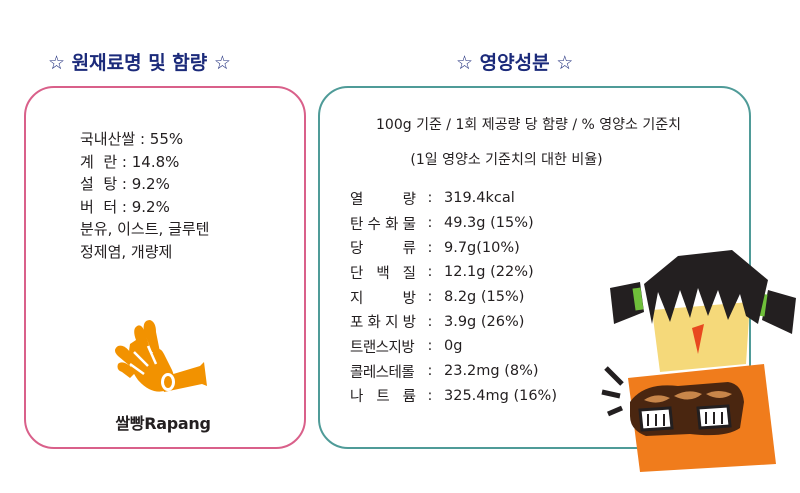  I want to click on nutrition-basis: 100g 기준 / 1회 제공량 당 함량 / % 영양소 기준치, so click(528, 125).